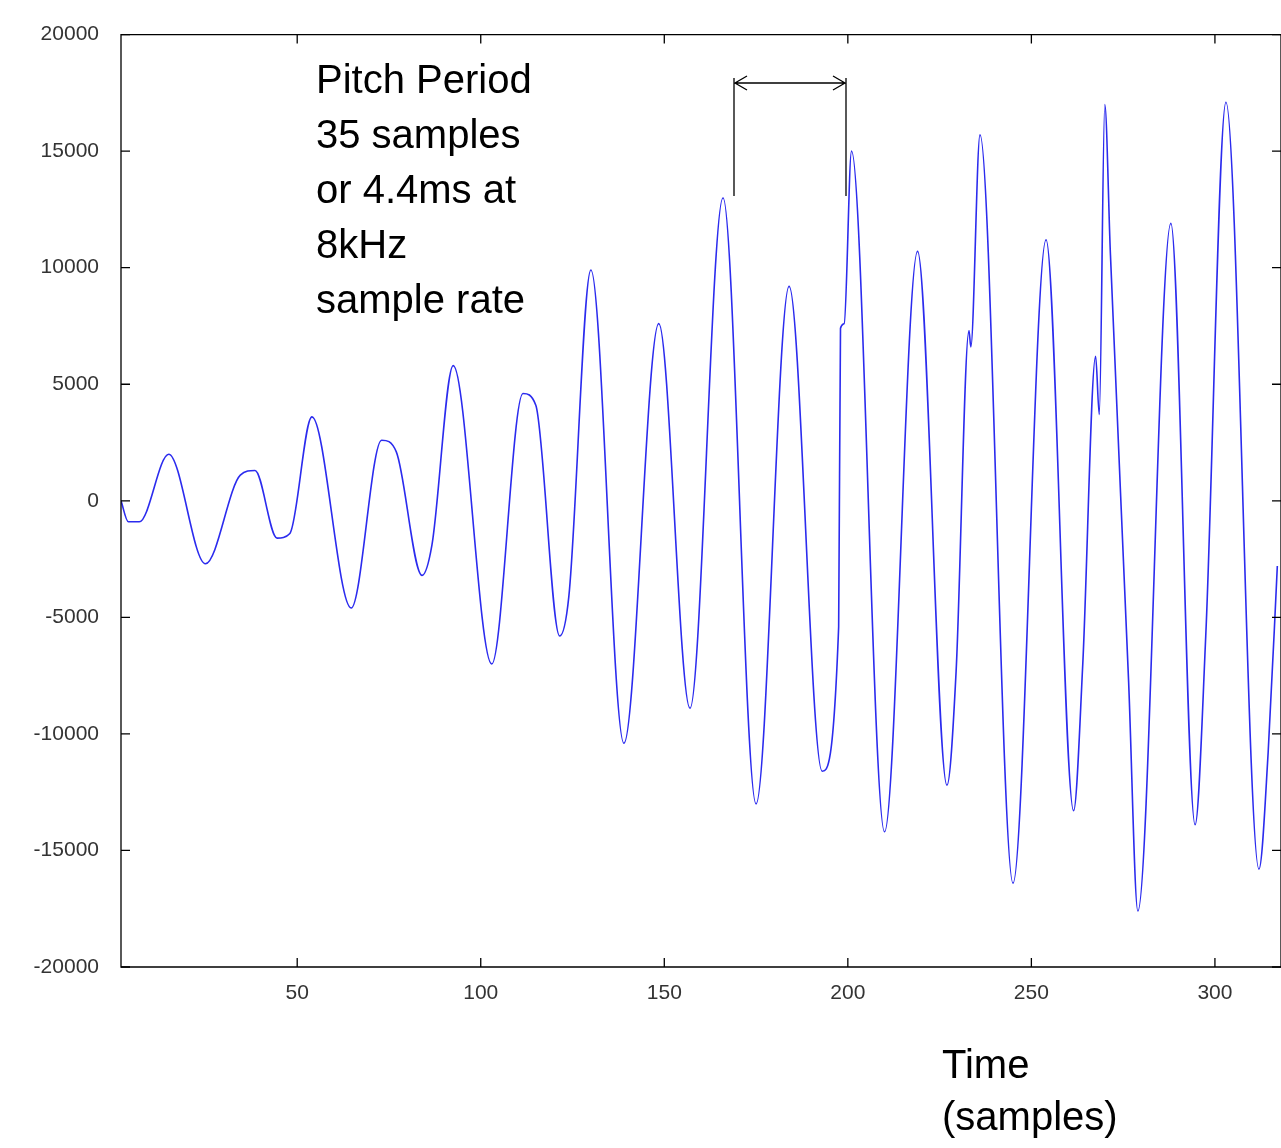 The width and height of the screenshot is (1281, 1148). Describe the element at coordinates (66, 965) in the screenshot. I see `y-tick-label: -20000` at that location.